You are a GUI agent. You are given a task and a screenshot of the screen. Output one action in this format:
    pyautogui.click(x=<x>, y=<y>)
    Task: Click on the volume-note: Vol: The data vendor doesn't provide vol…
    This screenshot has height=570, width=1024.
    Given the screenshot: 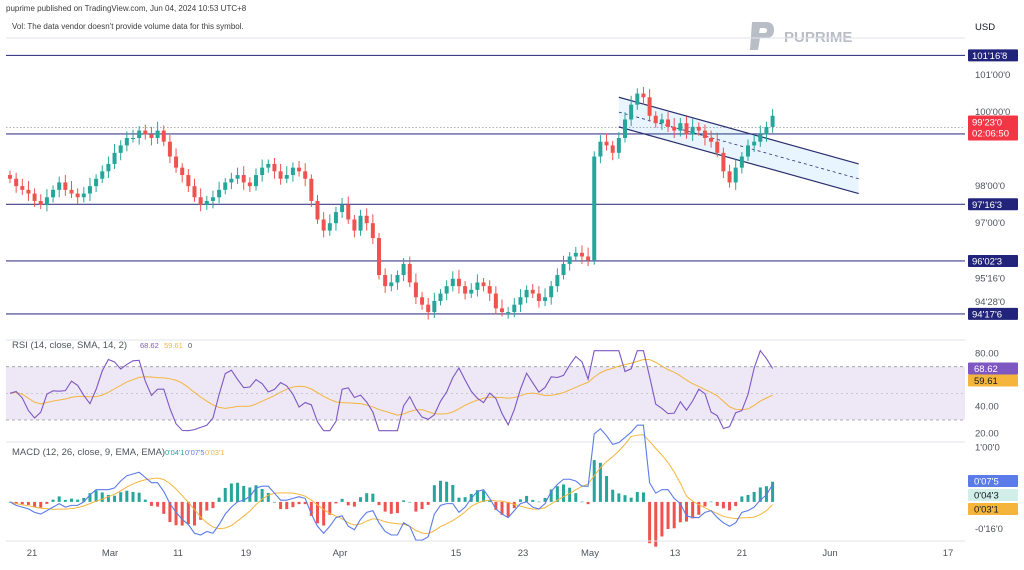 What is the action you would take?
    pyautogui.click(x=128, y=26)
    